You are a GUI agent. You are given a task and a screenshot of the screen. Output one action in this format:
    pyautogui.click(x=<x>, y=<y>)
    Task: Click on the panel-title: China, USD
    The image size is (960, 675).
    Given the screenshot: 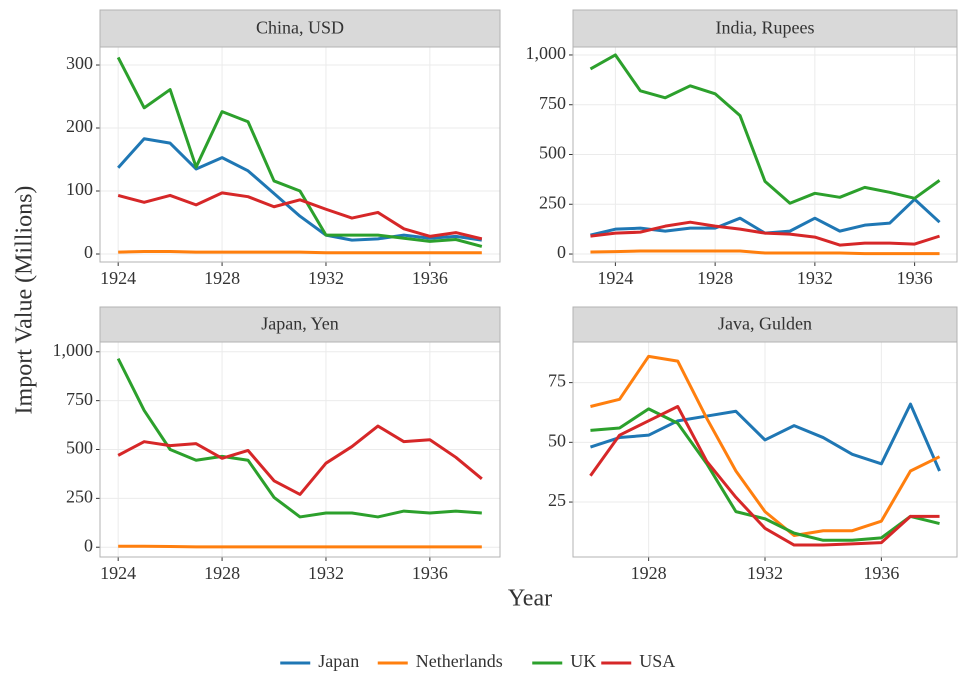 What is the action you would take?
    pyautogui.click(x=300, y=28)
    